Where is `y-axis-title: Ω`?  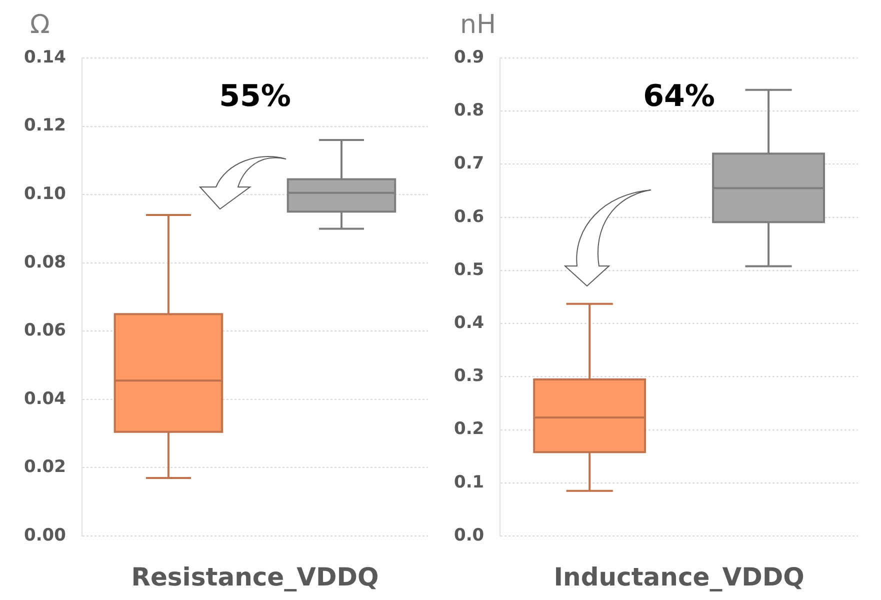
y-axis-title: Ω is located at coordinates (40, 25).